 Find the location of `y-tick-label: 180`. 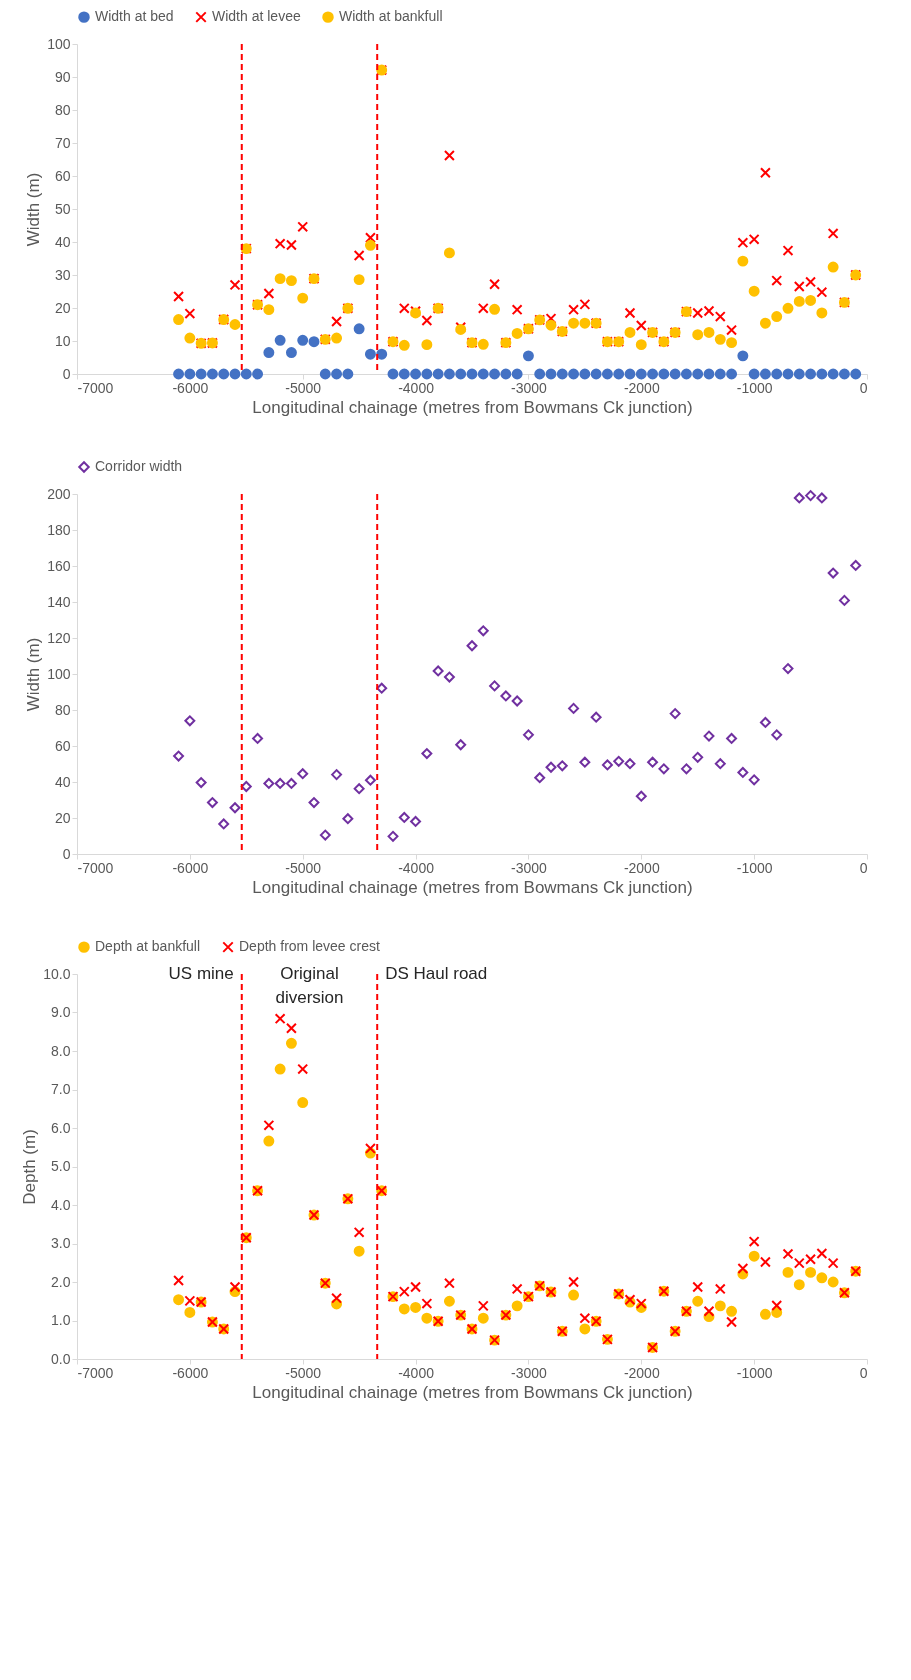

y-tick-label: 180 is located at coordinates (59, 529).